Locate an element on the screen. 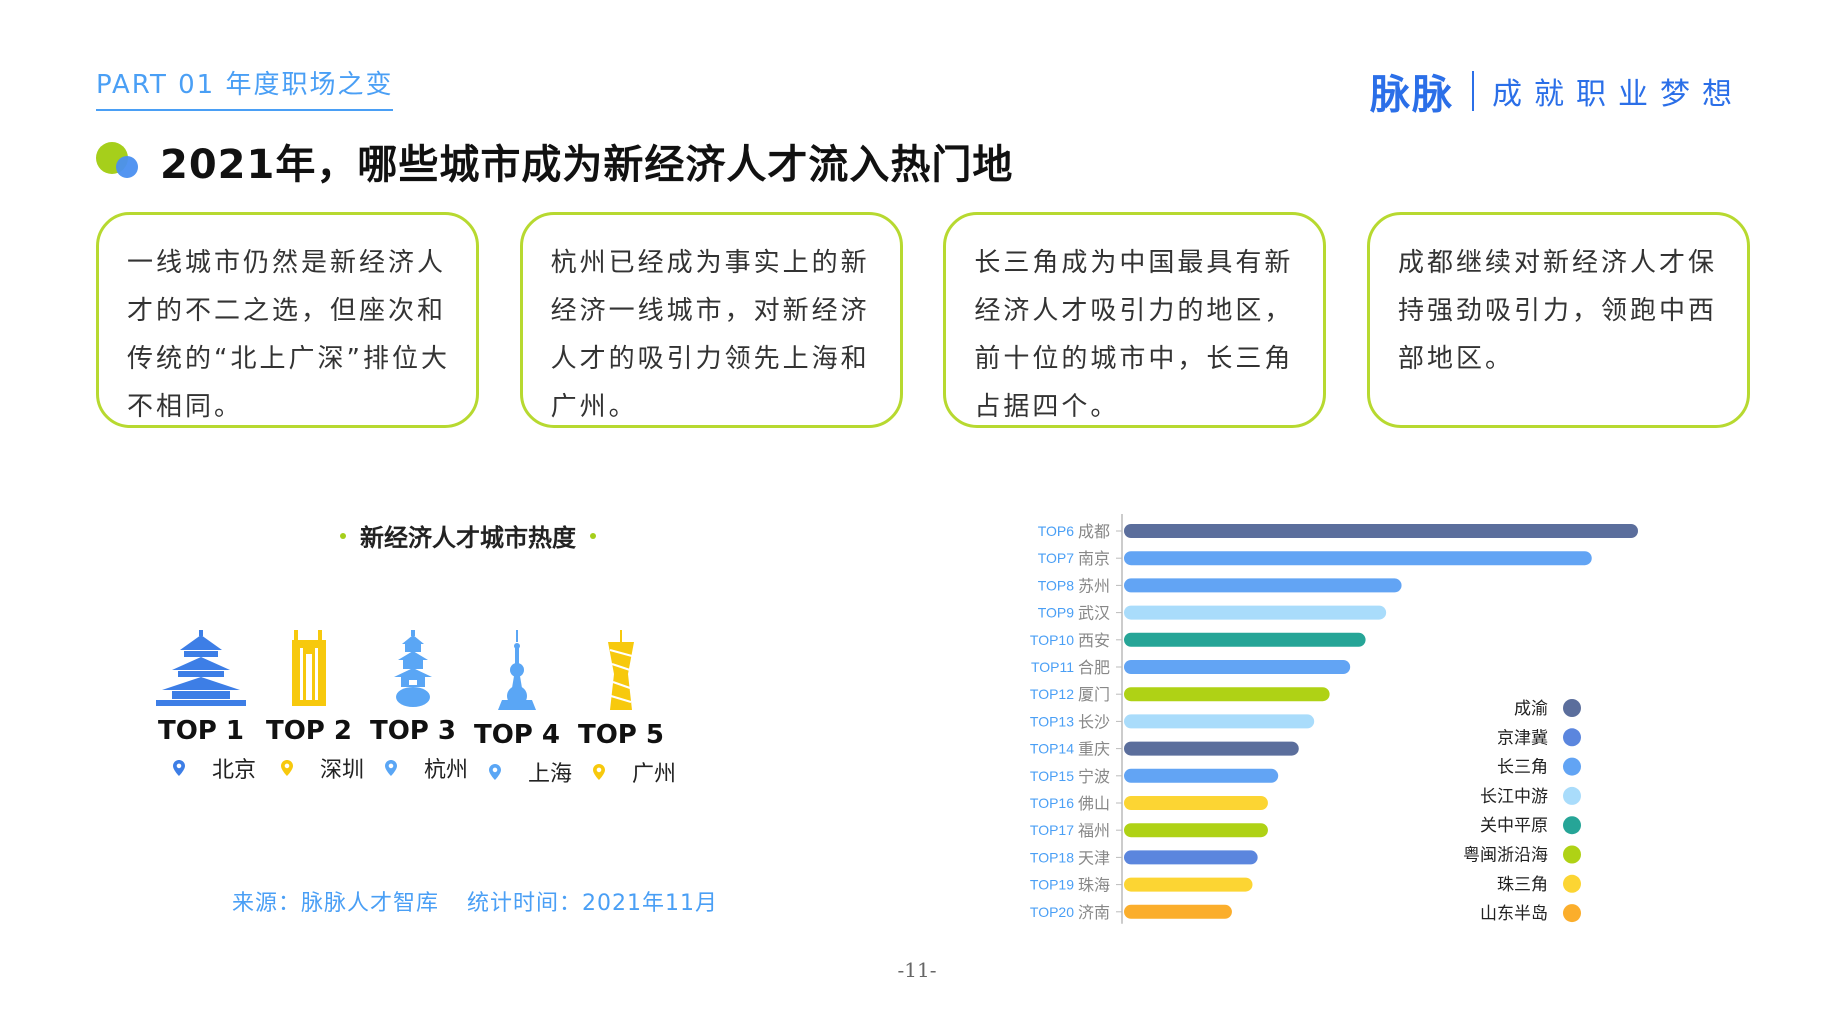 The image size is (1834, 1028). city-label: 上海 is located at coordinates (549, 774).